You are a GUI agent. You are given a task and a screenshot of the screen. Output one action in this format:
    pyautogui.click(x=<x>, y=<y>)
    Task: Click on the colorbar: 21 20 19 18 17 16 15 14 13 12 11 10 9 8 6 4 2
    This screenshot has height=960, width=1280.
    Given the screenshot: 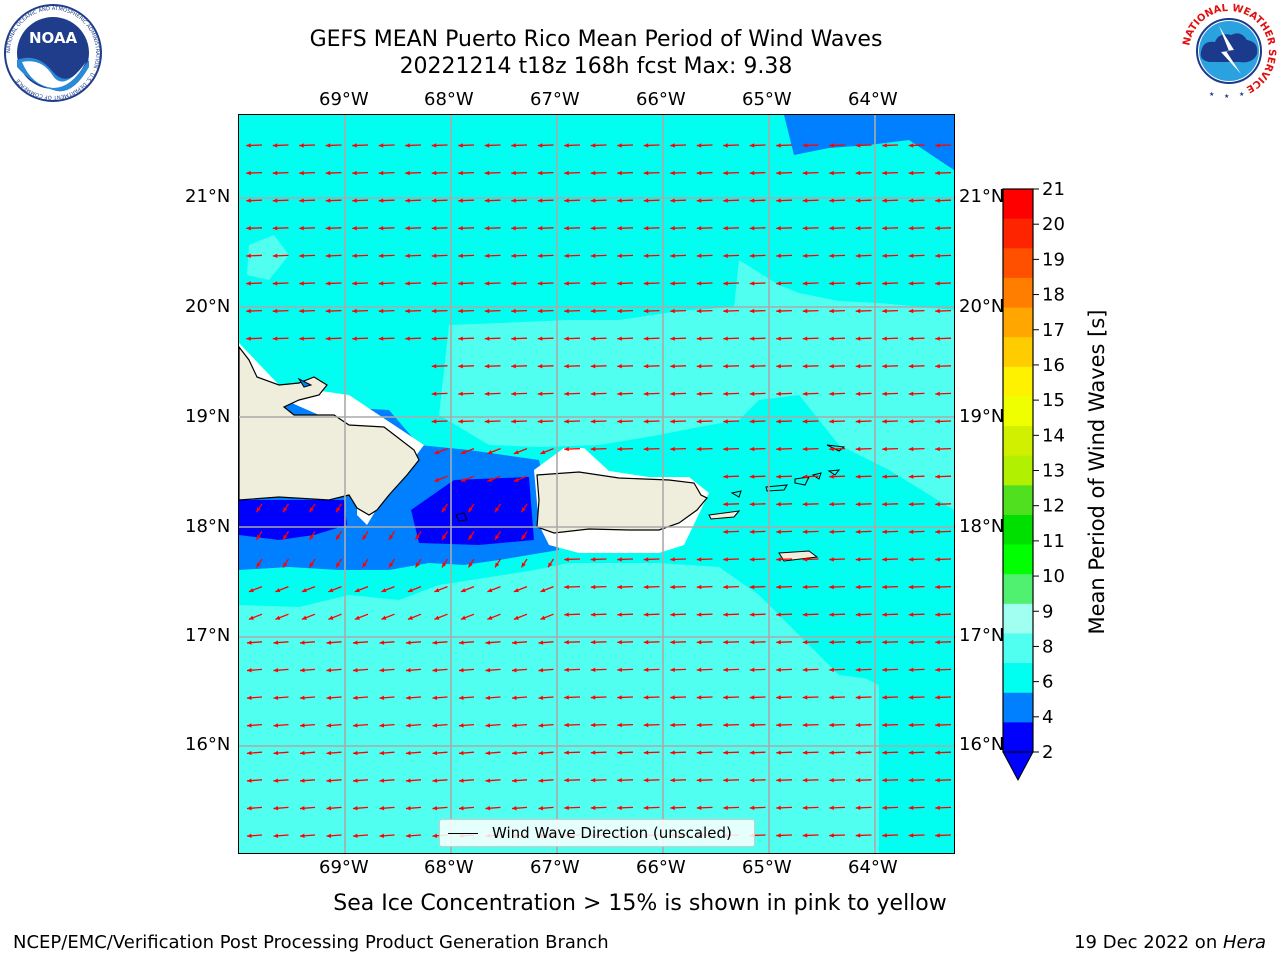 What is the action you would take?
    pyautogui.click(x=1033, y=481)
    